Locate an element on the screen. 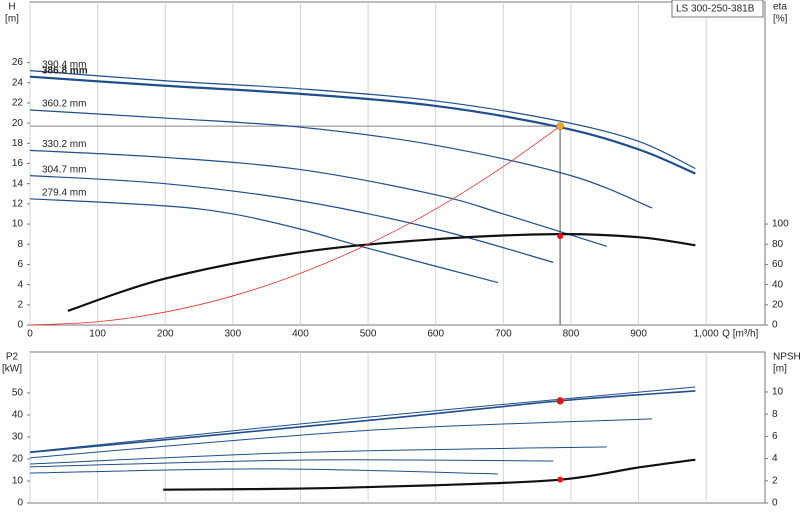  x-tick-label: 400 is located at coordinates (300, 334).